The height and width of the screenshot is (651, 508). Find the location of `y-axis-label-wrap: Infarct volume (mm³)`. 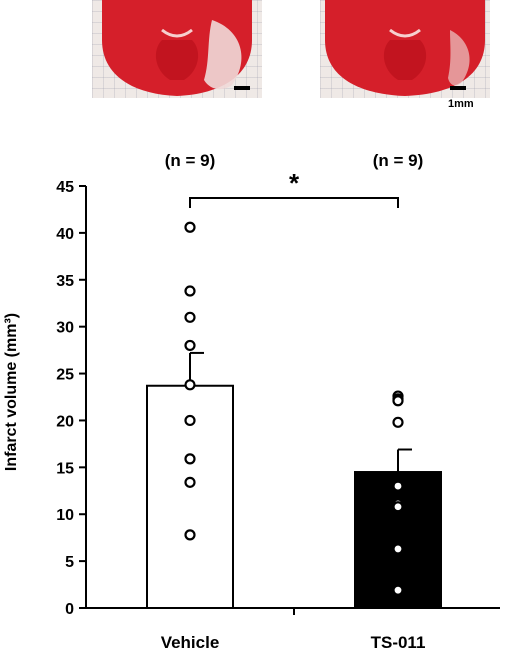

y-axis-label-wrap: Infarct volume (mm³) is located at coordinates (15, 392).